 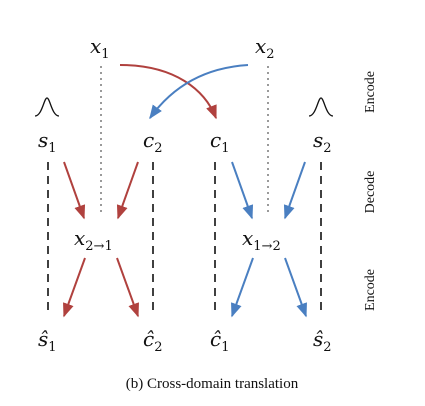 What do you see at coordinates (74, 190) in the screenshot?
I see `decode-s1-arrow` at bounding box center [74, 190].